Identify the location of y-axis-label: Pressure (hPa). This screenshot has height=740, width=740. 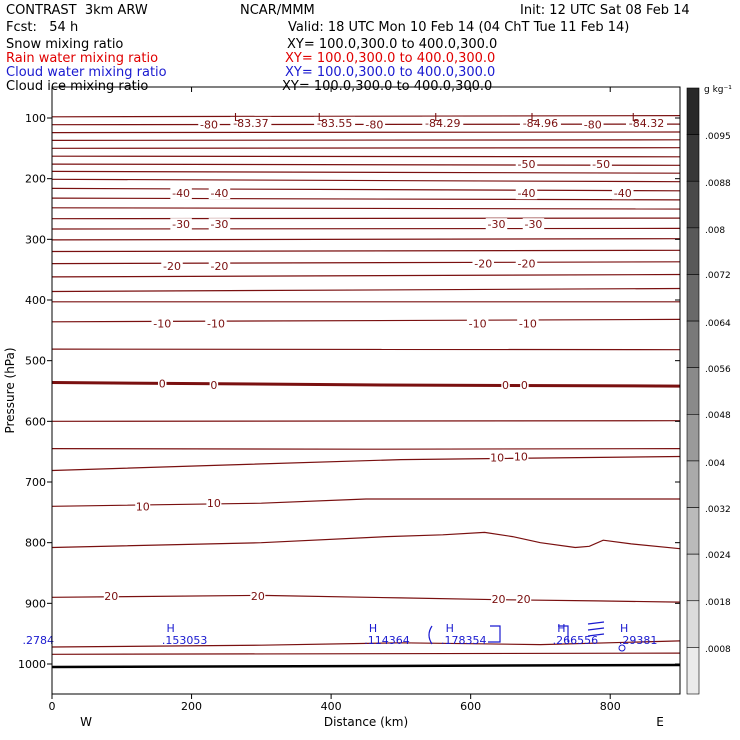
(10, 390).